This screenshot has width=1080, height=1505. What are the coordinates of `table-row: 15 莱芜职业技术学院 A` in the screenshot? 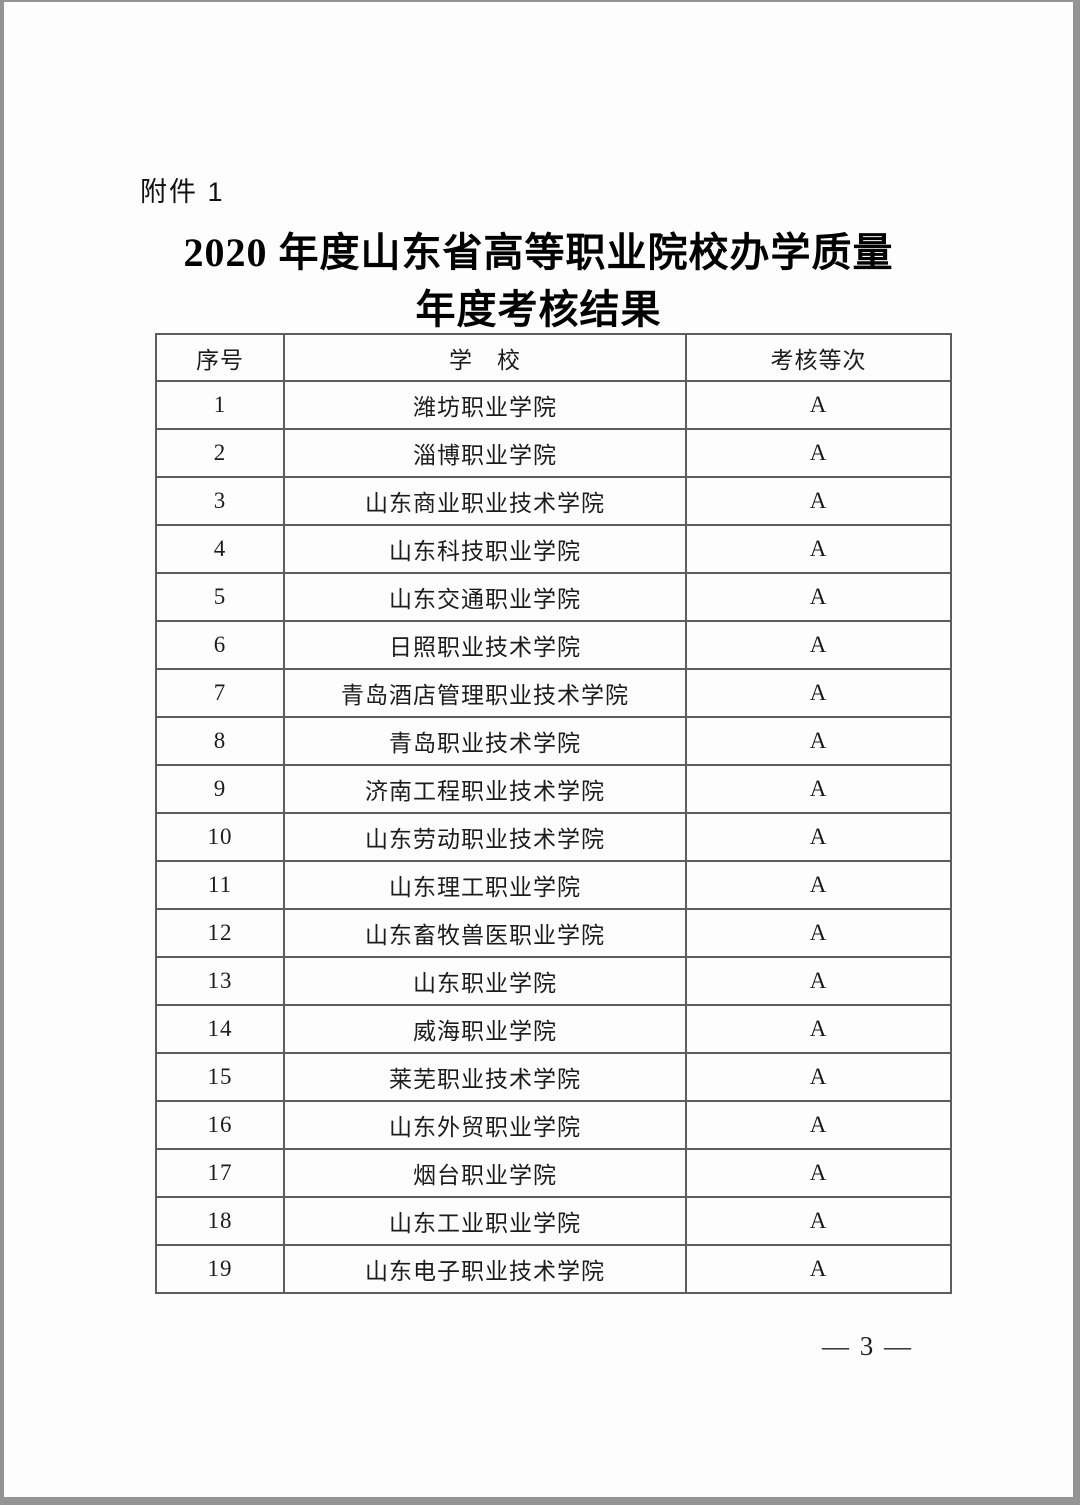 It's located at (553, 1077).